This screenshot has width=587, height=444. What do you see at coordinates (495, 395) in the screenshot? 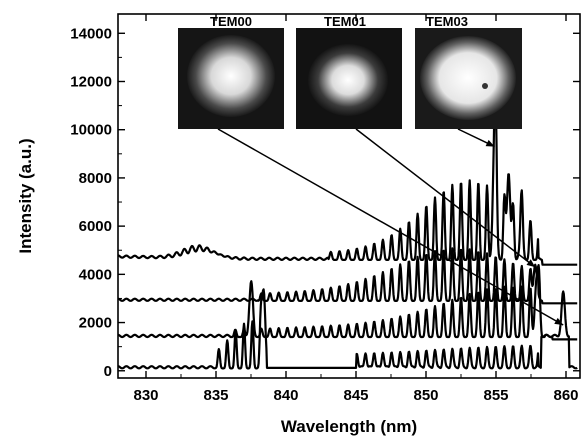
I see `x-tick-label-855: 855` at bounding box center [495, 395].